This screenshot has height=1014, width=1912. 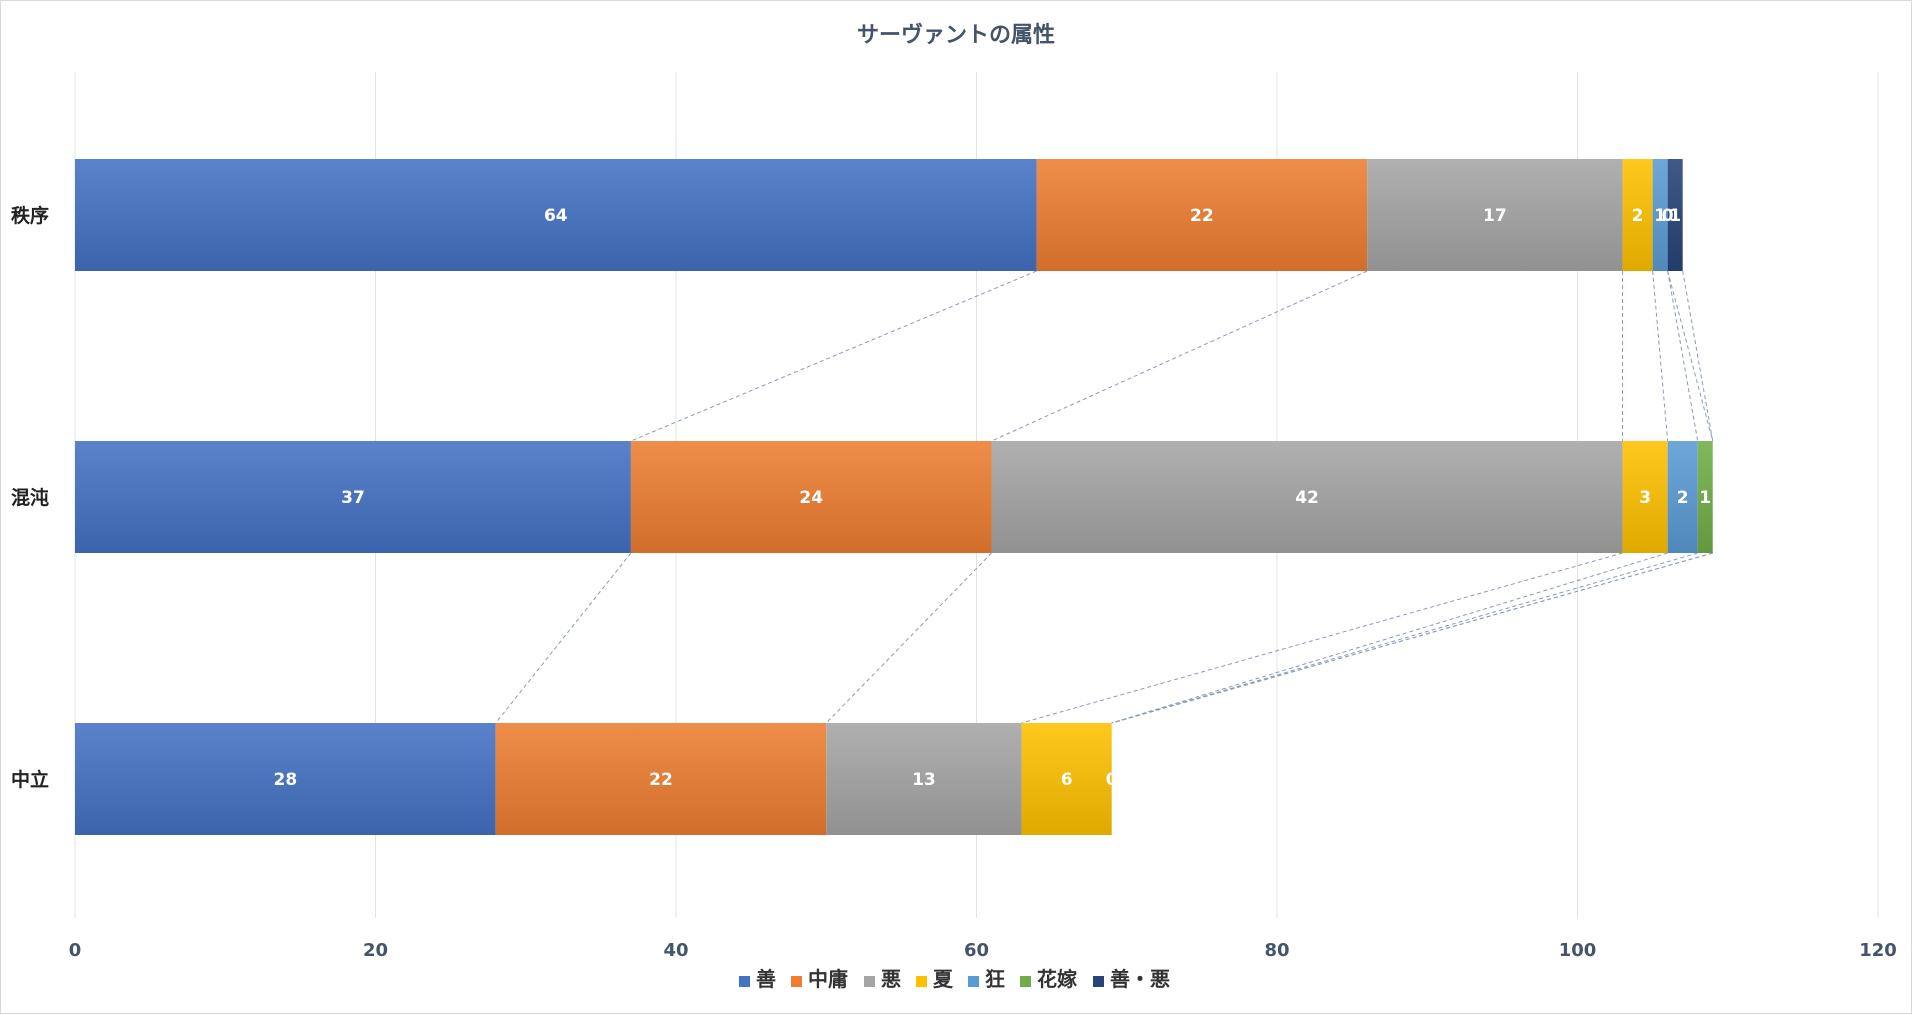 I want to click on x-tick-label: 0, so click(x=75, y=950).